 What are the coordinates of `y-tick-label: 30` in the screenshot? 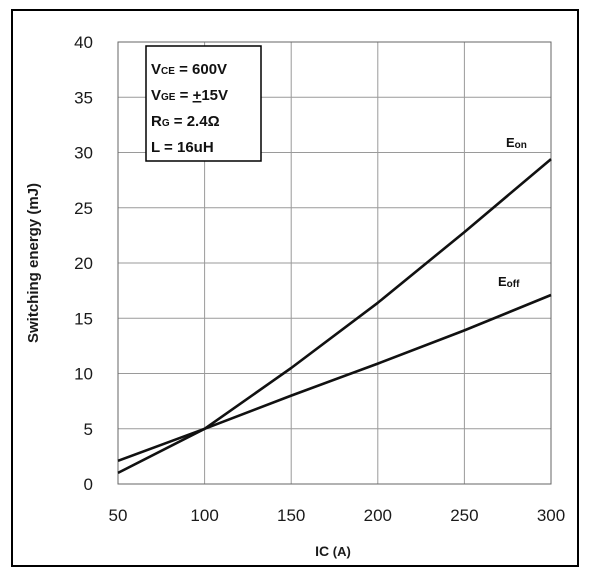 It's located at (83, 153).